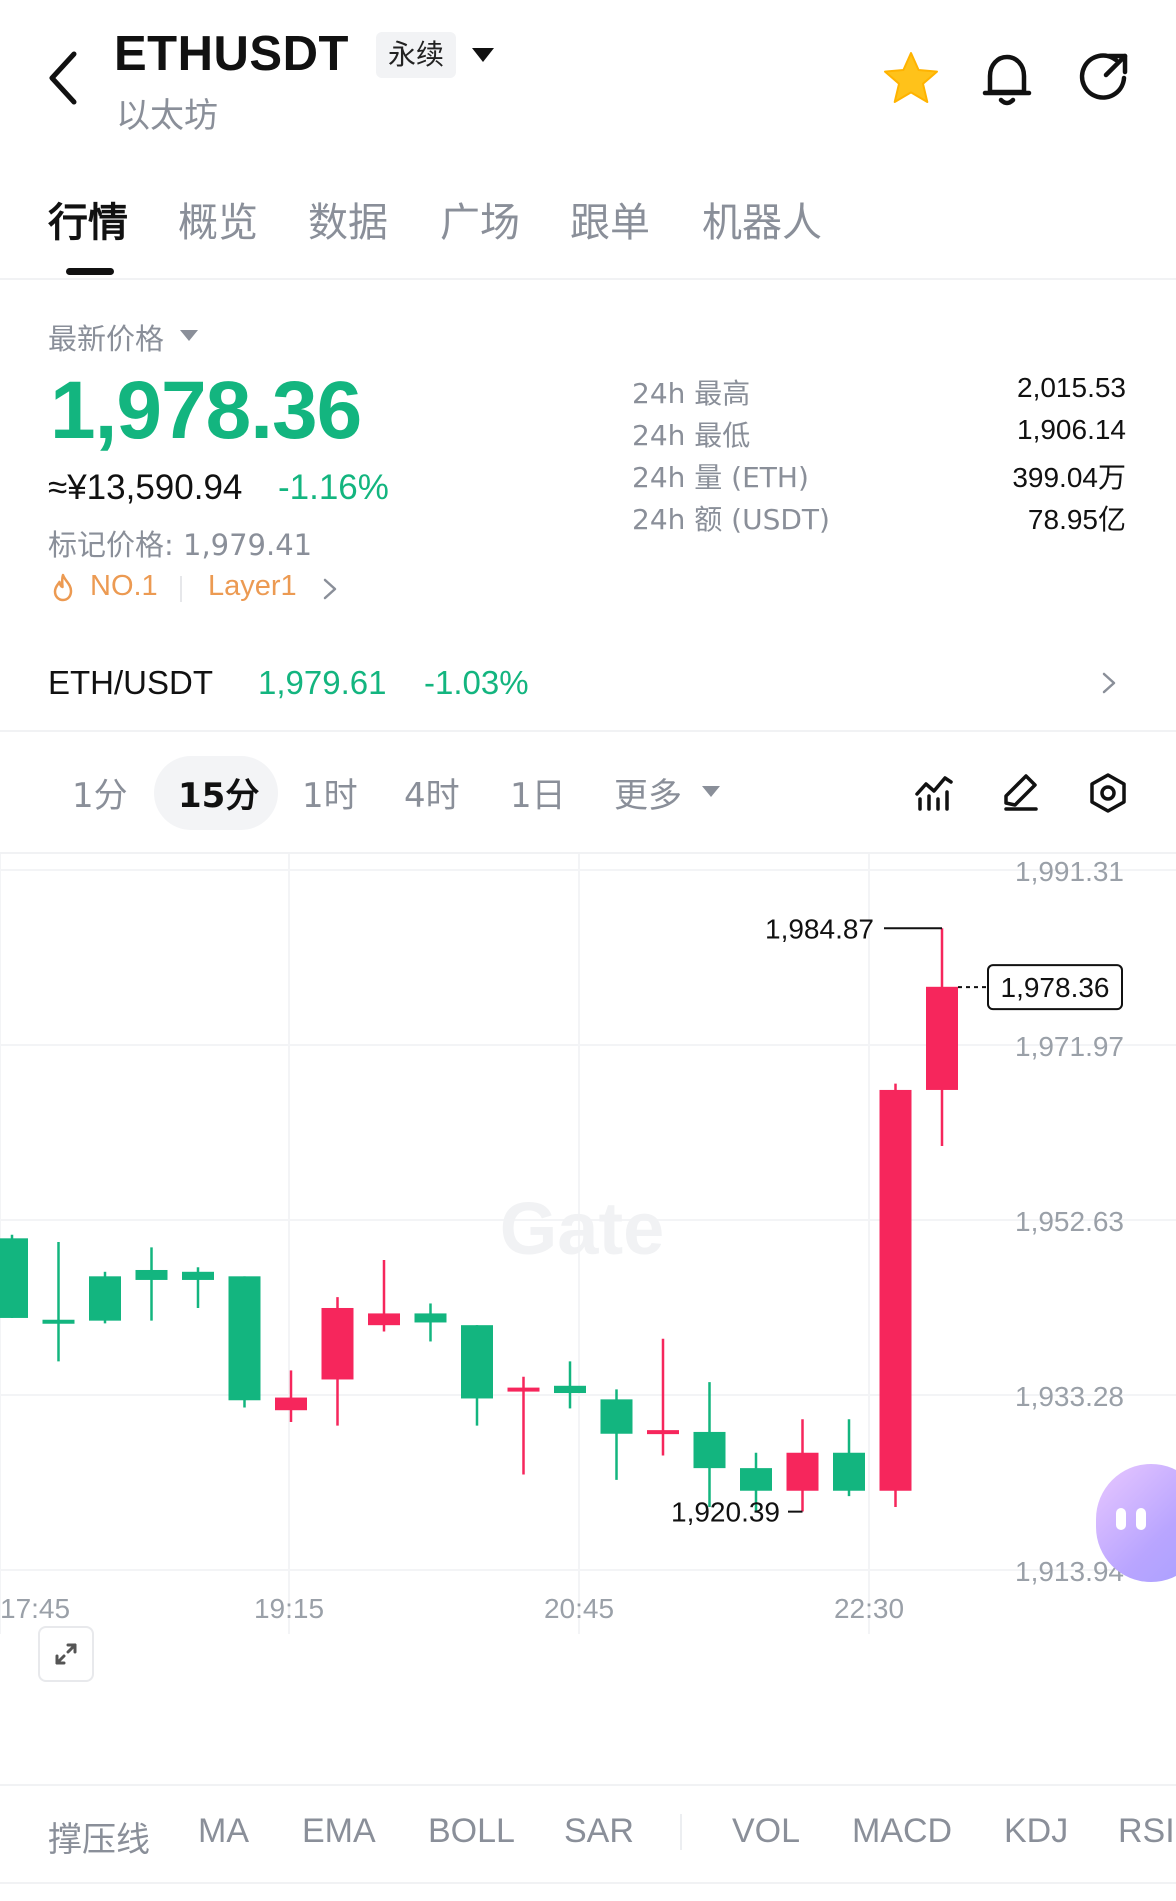 This screenshot has height=1901, width=1176. Describe the element at coordinates (725, 1512) in the screenshot. I see `low-price-label: 1,920.39` at that location.